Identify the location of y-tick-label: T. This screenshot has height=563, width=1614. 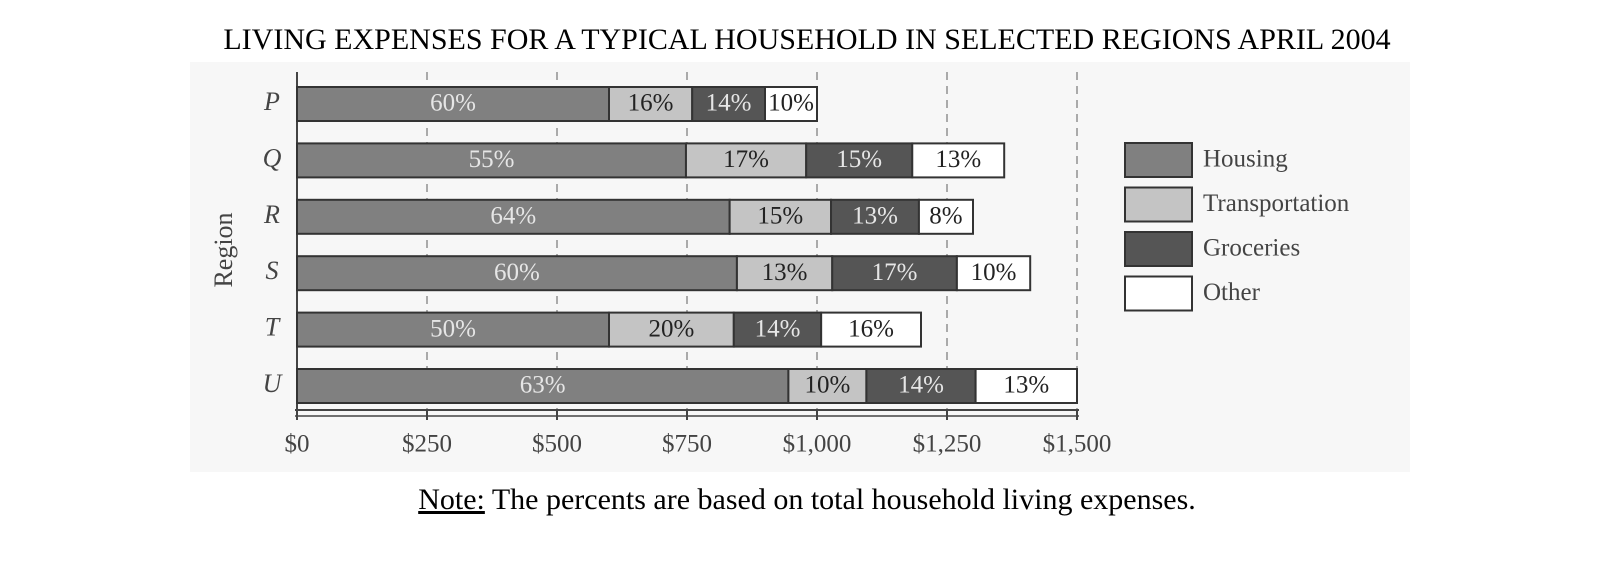
(273, 327).